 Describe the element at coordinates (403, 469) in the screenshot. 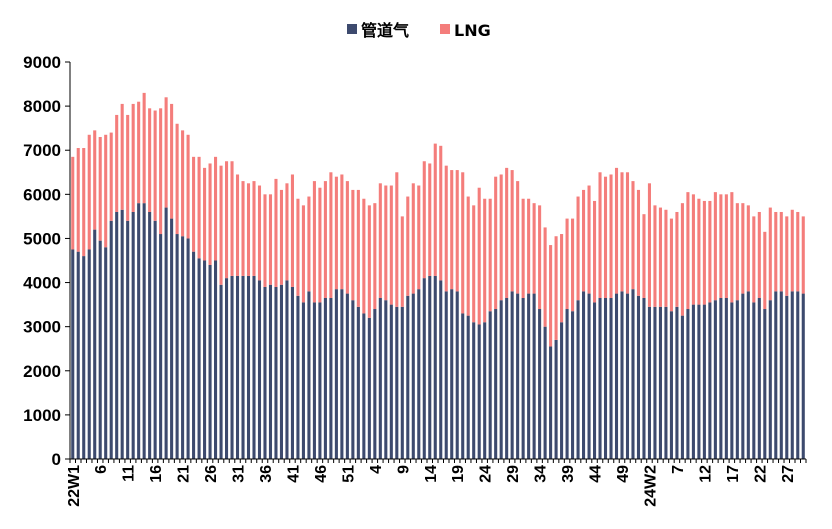

I see `x-tick-label: 9` at that location.